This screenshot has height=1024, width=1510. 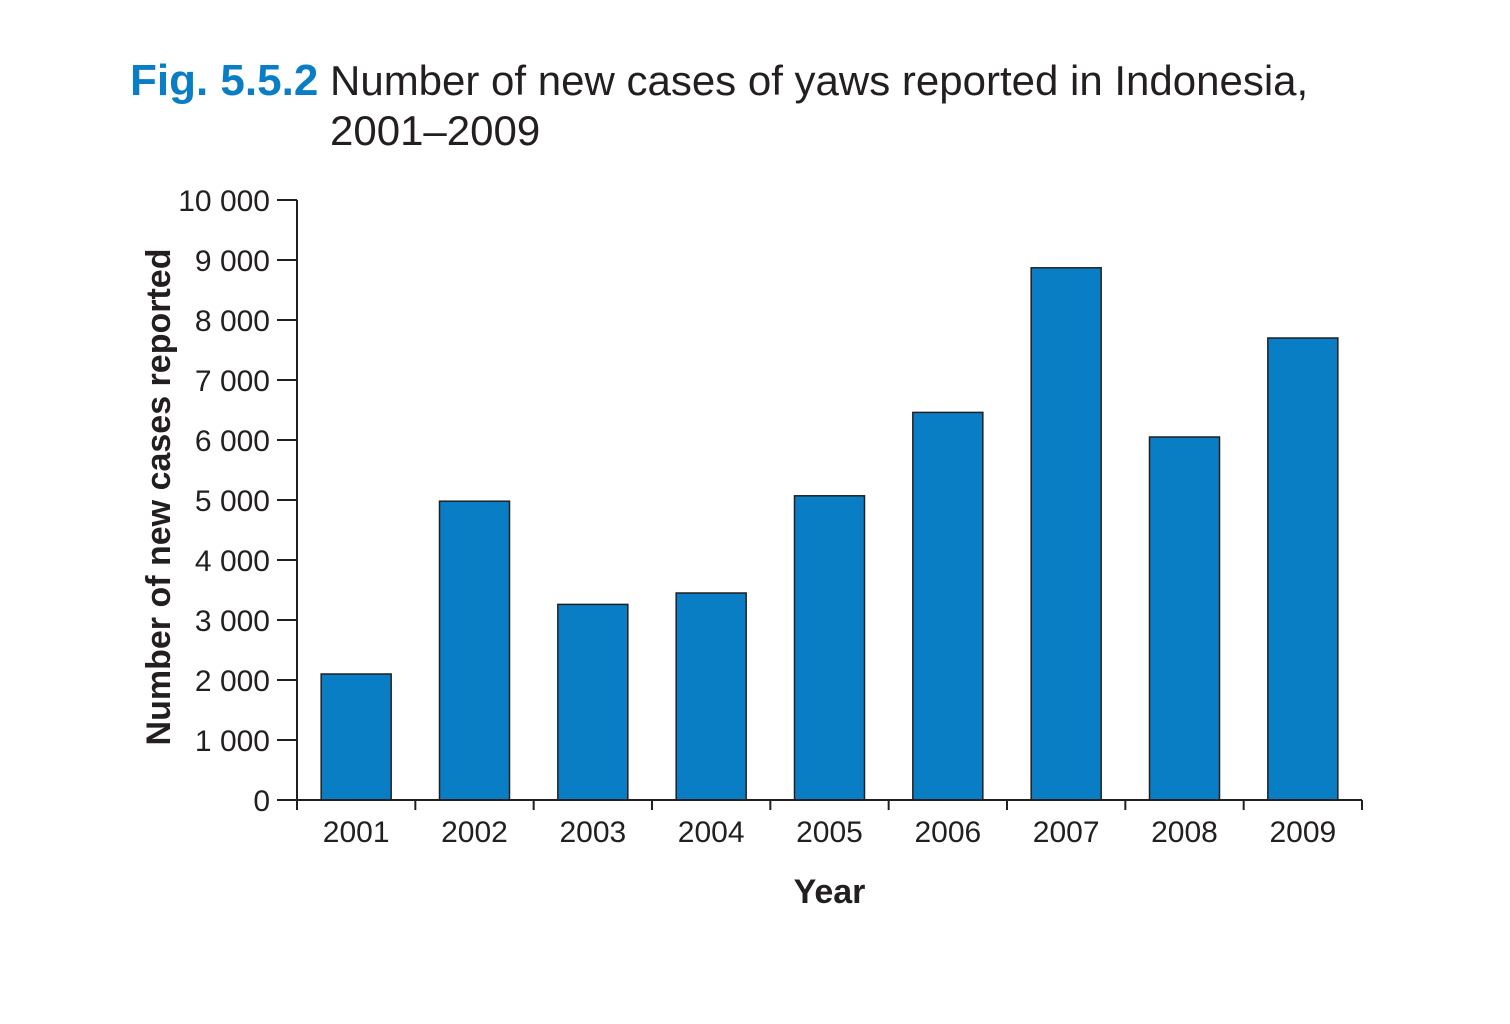 I want to click on x-tick-label: 2002, so click(x=474, y=832).